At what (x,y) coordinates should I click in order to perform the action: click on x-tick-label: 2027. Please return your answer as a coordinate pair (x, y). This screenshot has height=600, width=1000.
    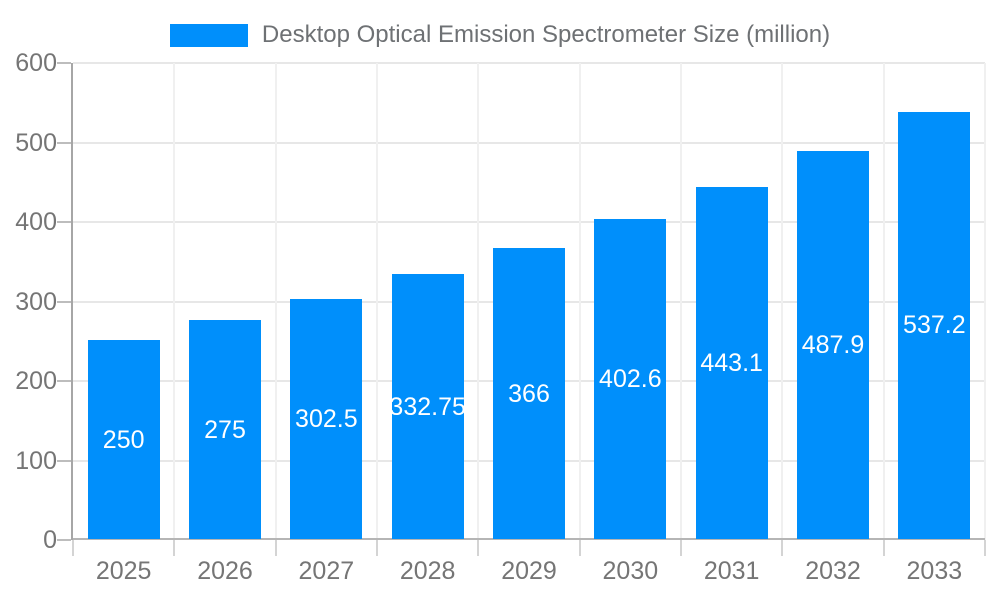
    Looking at the image, I should click on (326, 571).